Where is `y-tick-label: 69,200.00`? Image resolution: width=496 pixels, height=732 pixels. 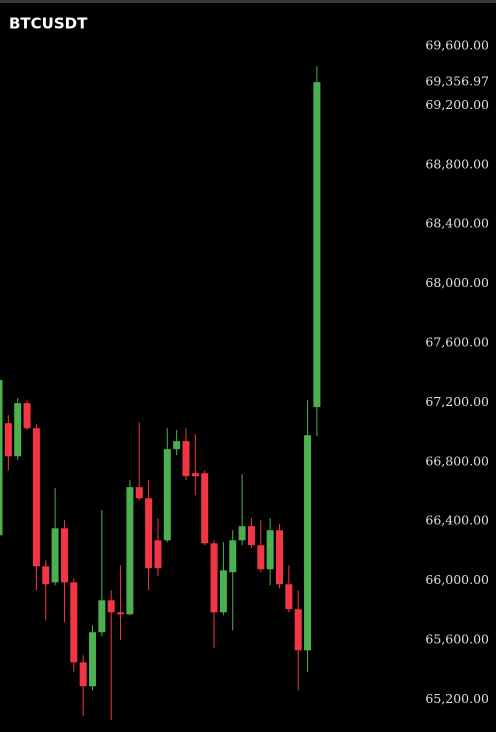
y-tick-label: 69,200.00 is located at coordinates (457, 104).